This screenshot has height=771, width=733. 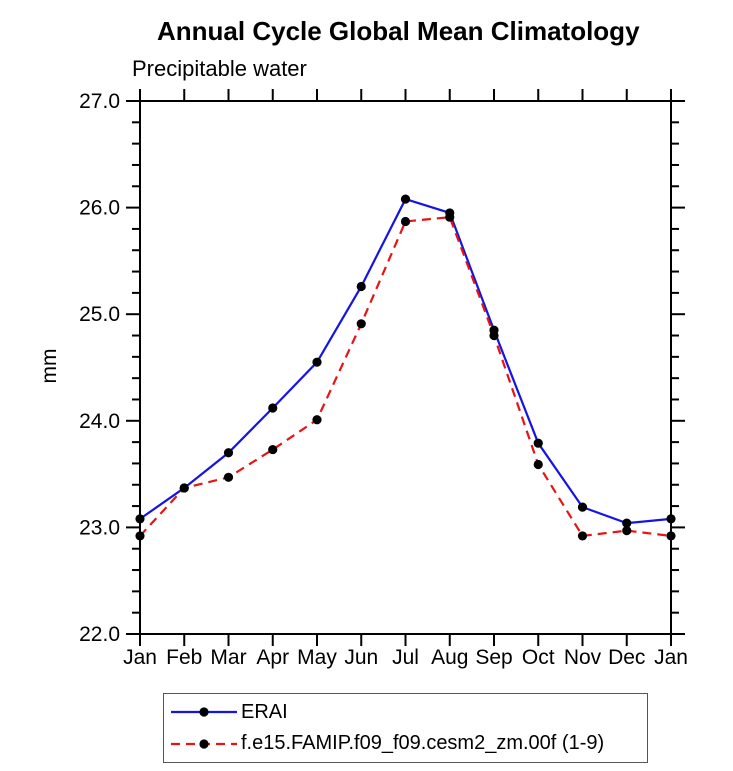 What do you see at coordinates (583, 657) in the screenshot?
I see `x-tick-label: Nov` at bounding box center [583, 657].